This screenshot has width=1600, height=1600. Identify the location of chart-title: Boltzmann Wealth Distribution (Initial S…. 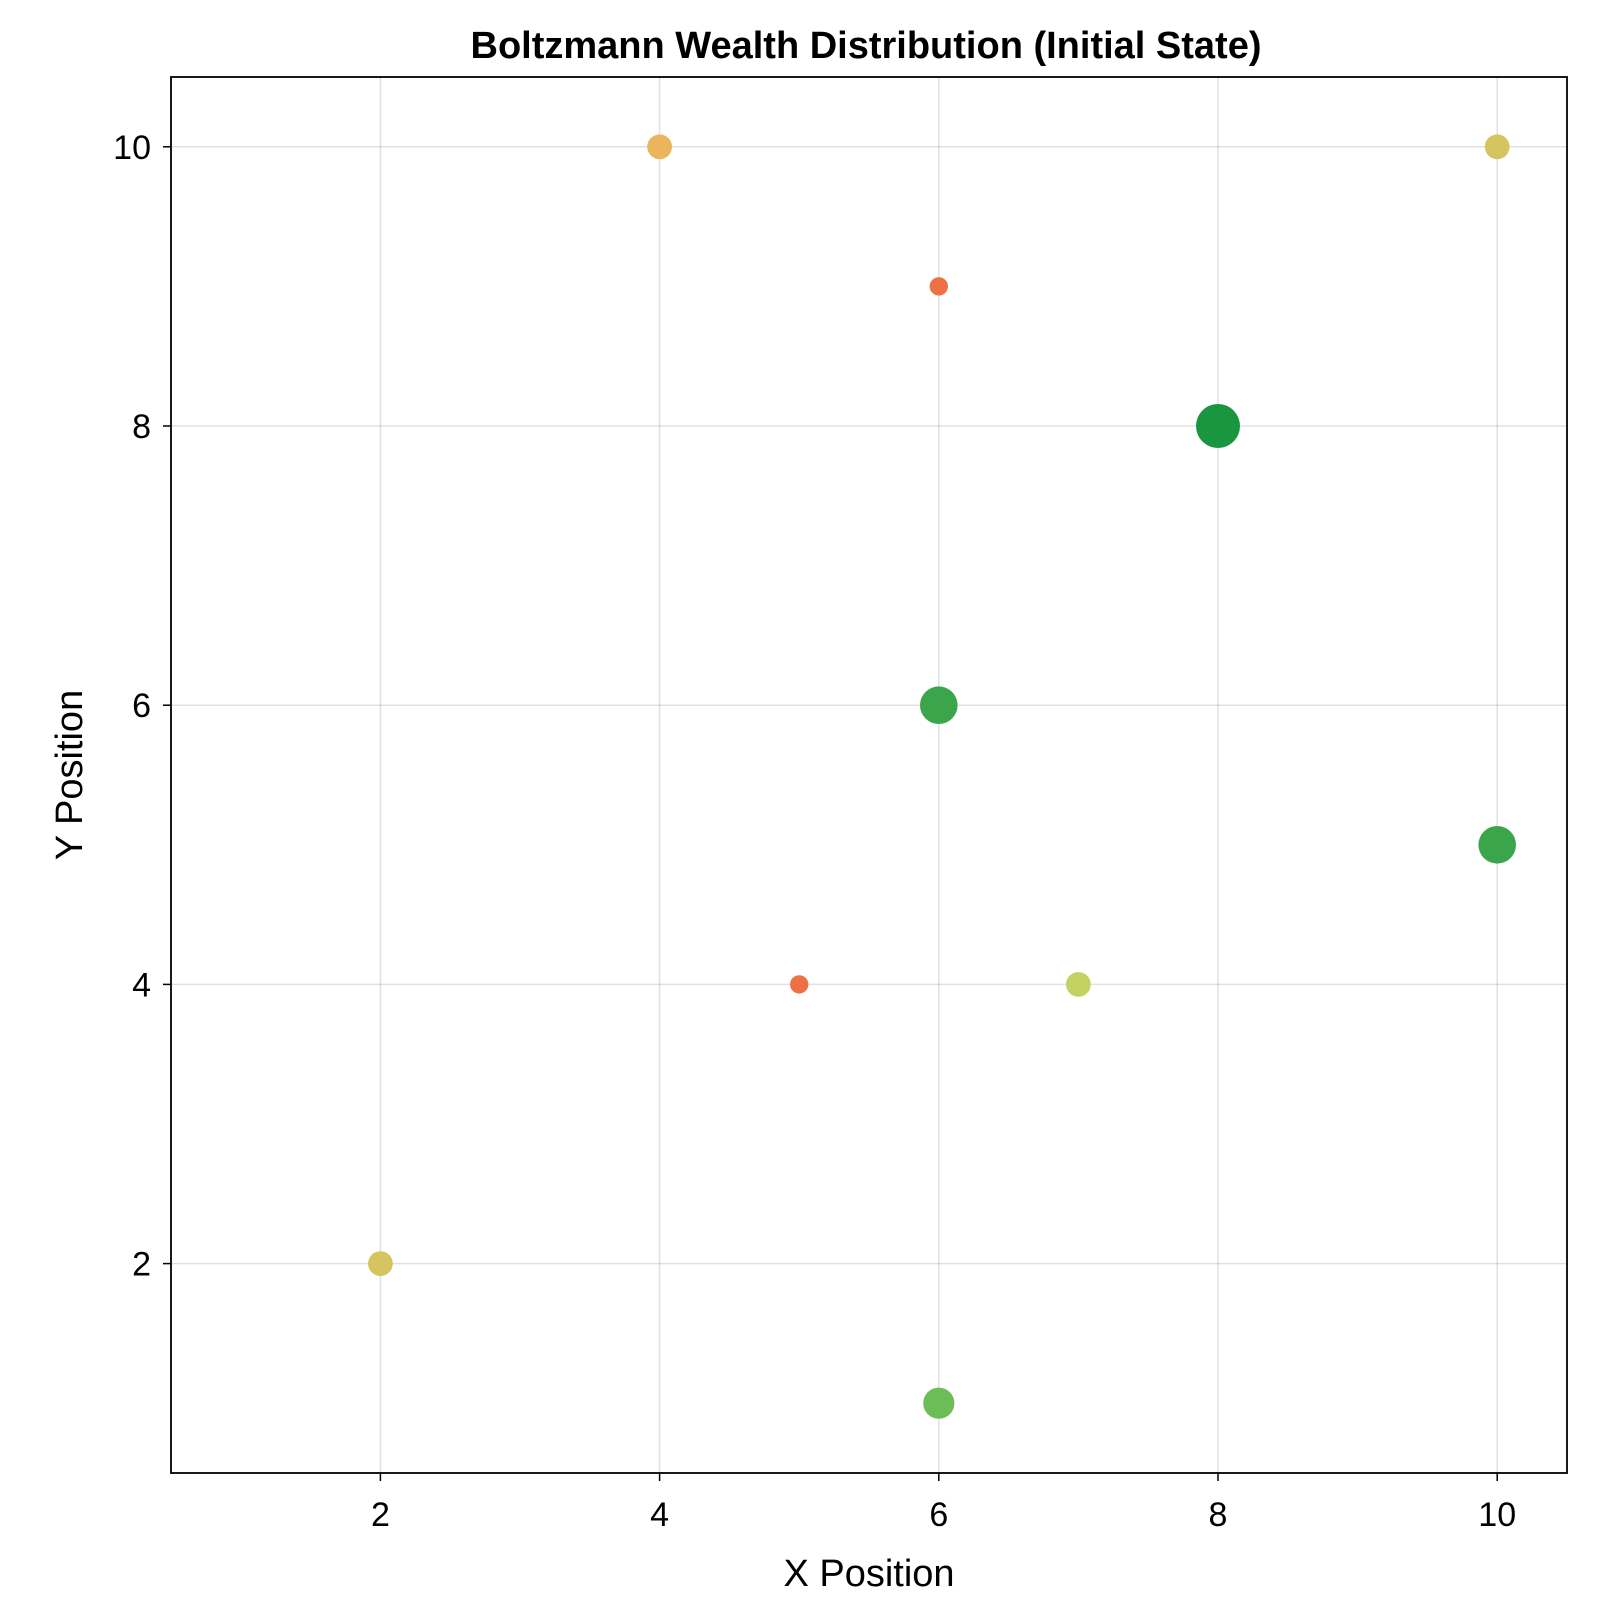
(866, 46).